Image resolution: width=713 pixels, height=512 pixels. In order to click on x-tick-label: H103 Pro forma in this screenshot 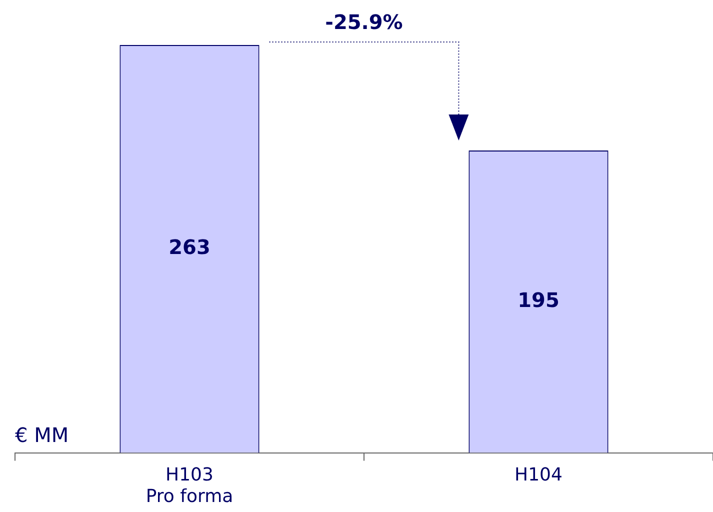, I will do `click(190, 485)`.